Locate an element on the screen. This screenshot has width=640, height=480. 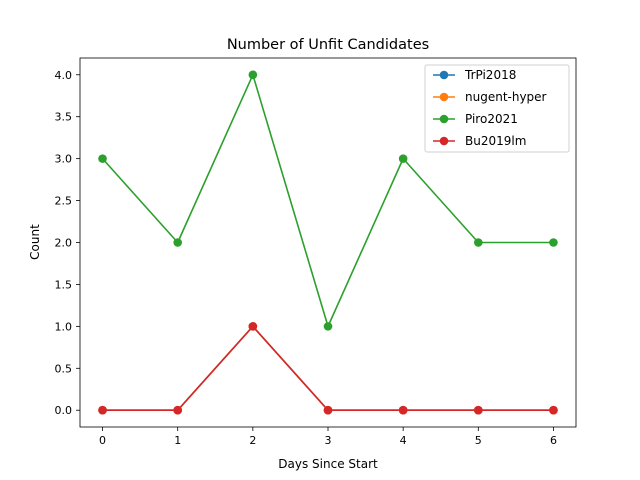
x-tick-label-1: 1 is located at coordinates (177, 440).